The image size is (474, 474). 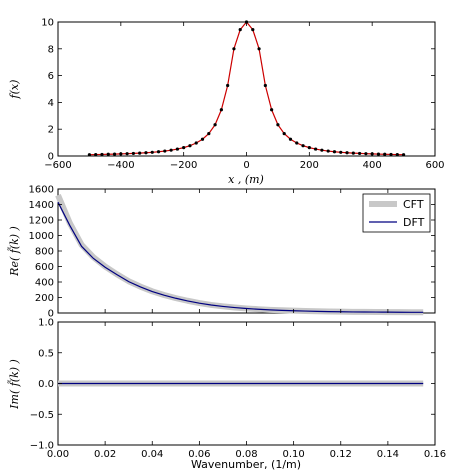 I want to click on fx-y-axis-label: f(x), so click(x=14, y=90).